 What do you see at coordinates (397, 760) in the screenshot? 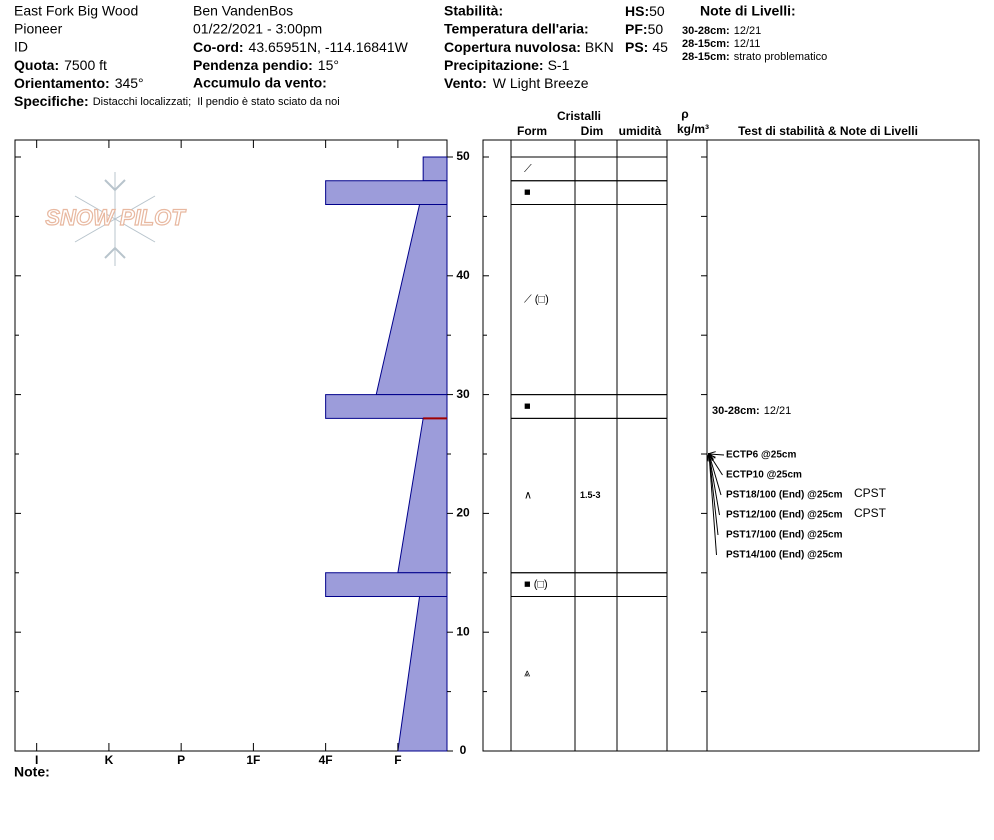
I see `x-tick-label: F` at bounding box center [397, 760].